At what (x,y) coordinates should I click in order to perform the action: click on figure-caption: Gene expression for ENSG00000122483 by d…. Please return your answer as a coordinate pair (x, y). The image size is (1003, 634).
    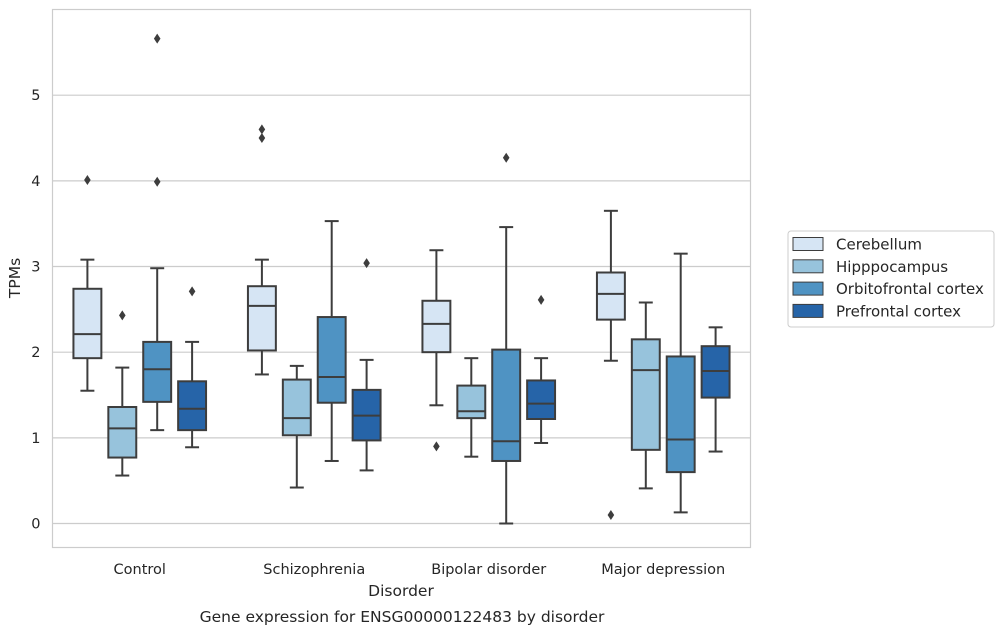
    Looking at the image, I should click on (402, 617).